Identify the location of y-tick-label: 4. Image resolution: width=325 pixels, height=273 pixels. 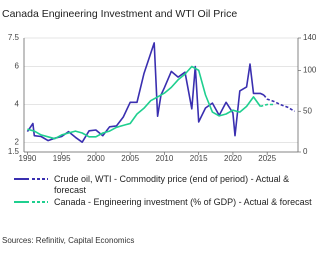
(17, 104).